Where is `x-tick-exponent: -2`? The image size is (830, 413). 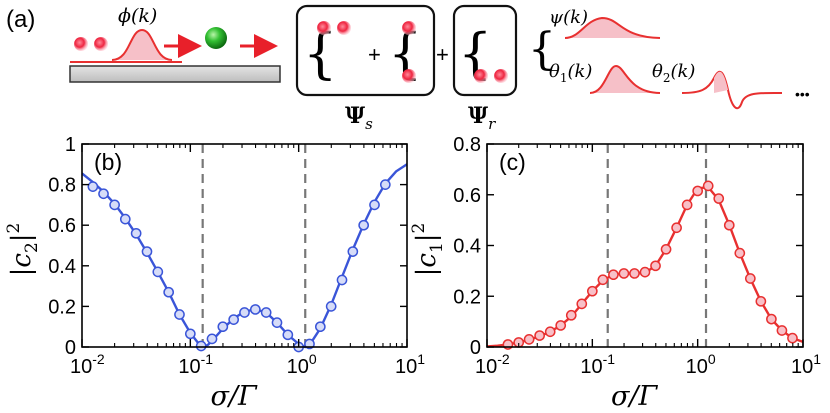
x-tick-exponent: -2 is located at coordinates (98, 359).